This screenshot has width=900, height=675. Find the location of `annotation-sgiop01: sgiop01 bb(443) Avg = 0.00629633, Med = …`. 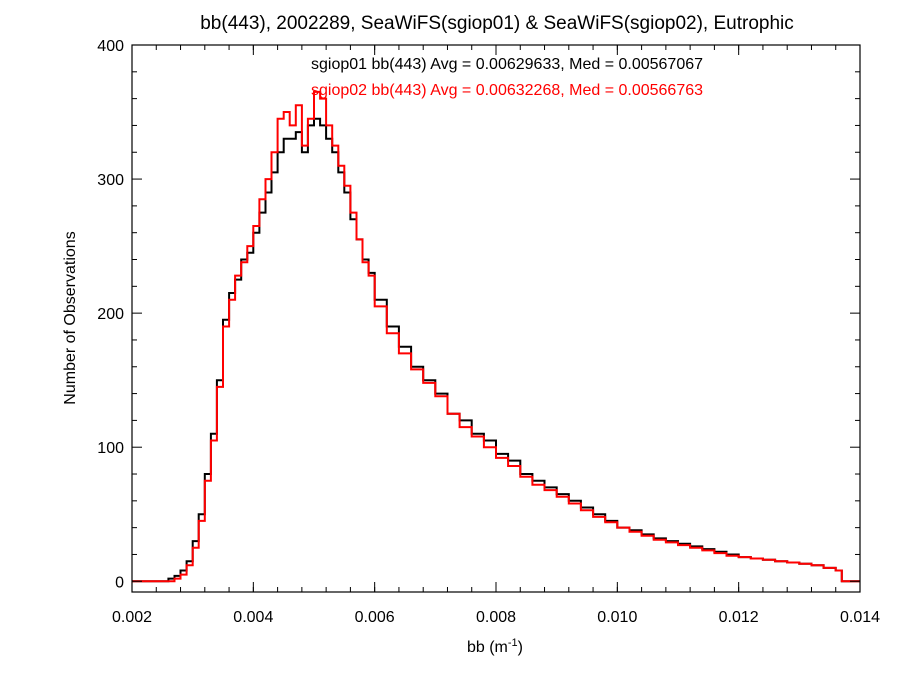

annotation-sgiop01: sgiop01 bb(443) Avg = 0.00629633, Med = … is located at coordinates (507, 64).